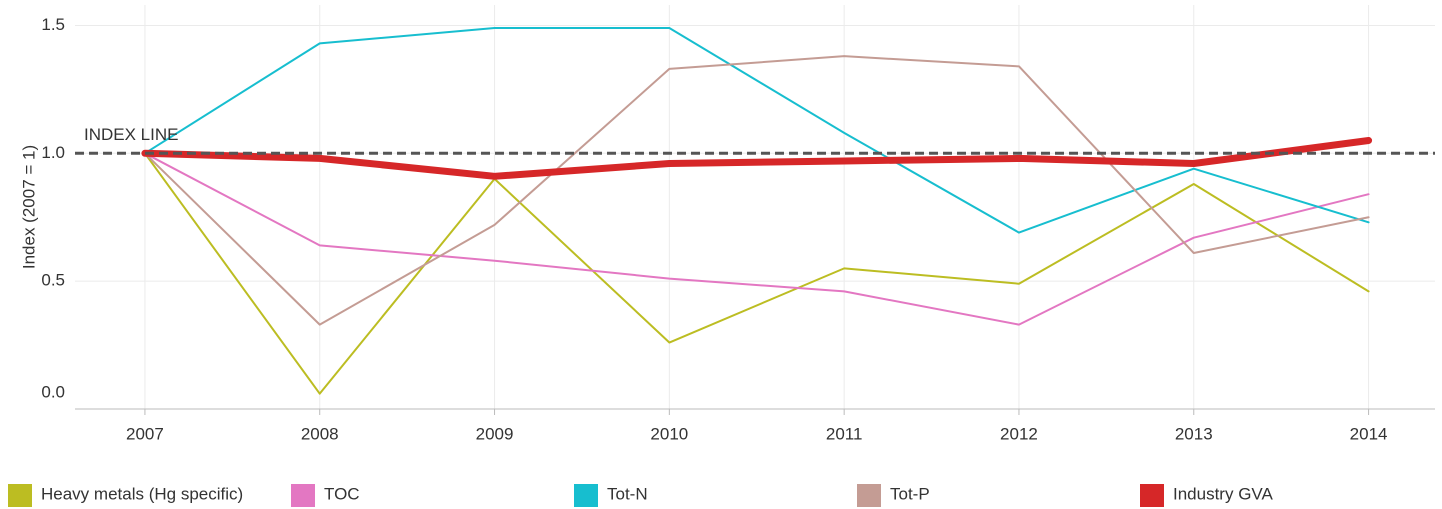 This screenshot has width=1442, height=509. I want to click on x-tick-label: 2012, so click(1019, 433).